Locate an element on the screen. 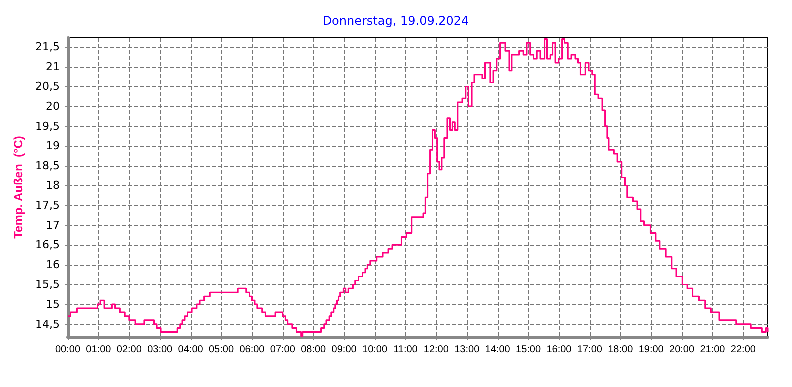 The image size is (792, 387). x-tick-label: 16:00 is located at coordinates (559, 350).